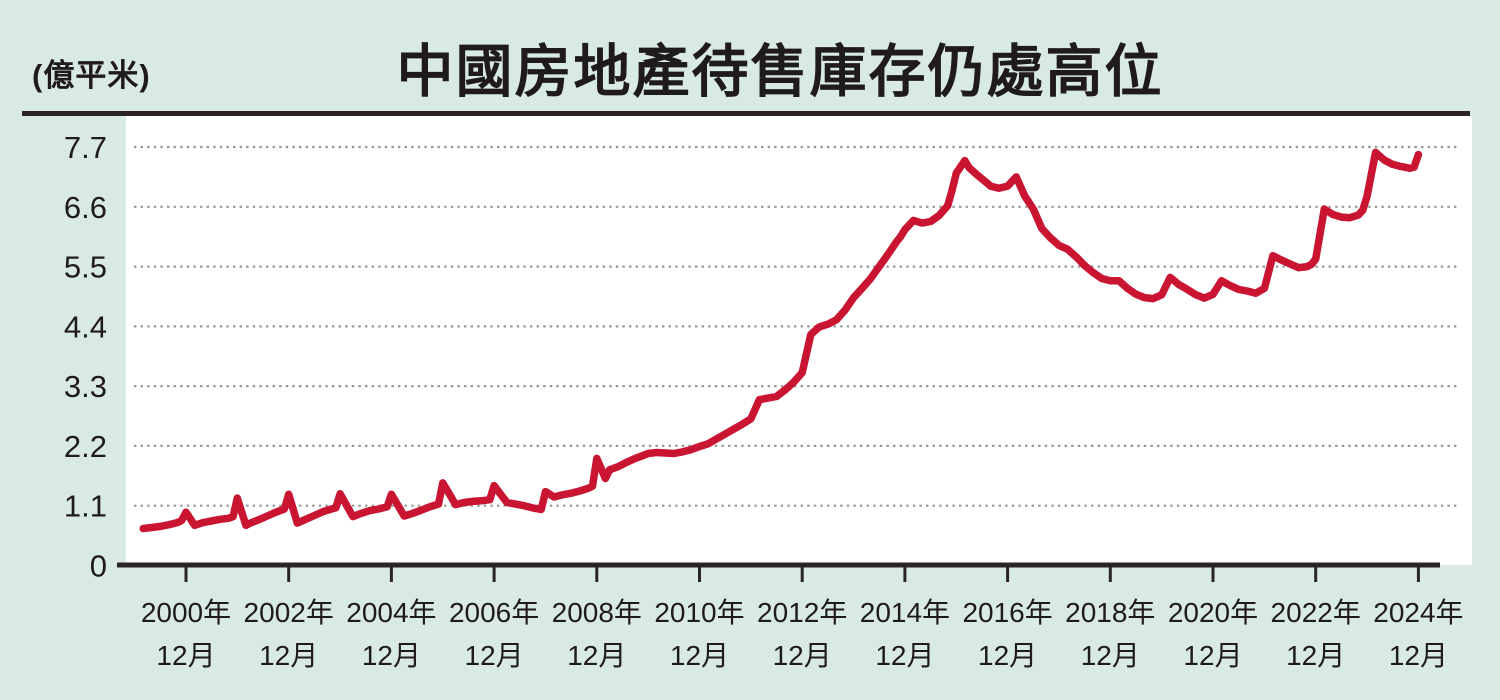  I want to click on y-axis-label-5.5: 5.5, so click(85, 267).